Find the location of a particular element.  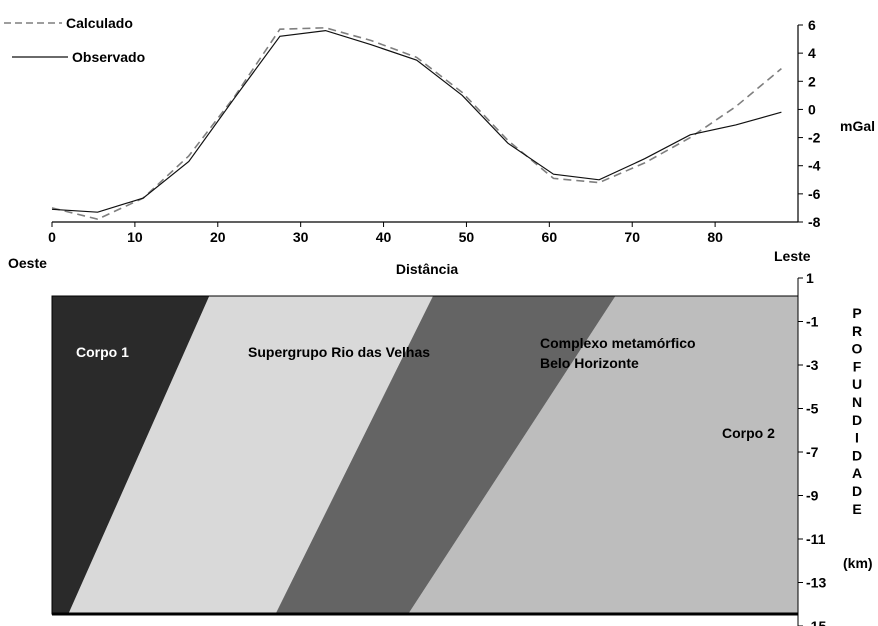

depth-tick-label: -3 is located at coordinates (812, 365).